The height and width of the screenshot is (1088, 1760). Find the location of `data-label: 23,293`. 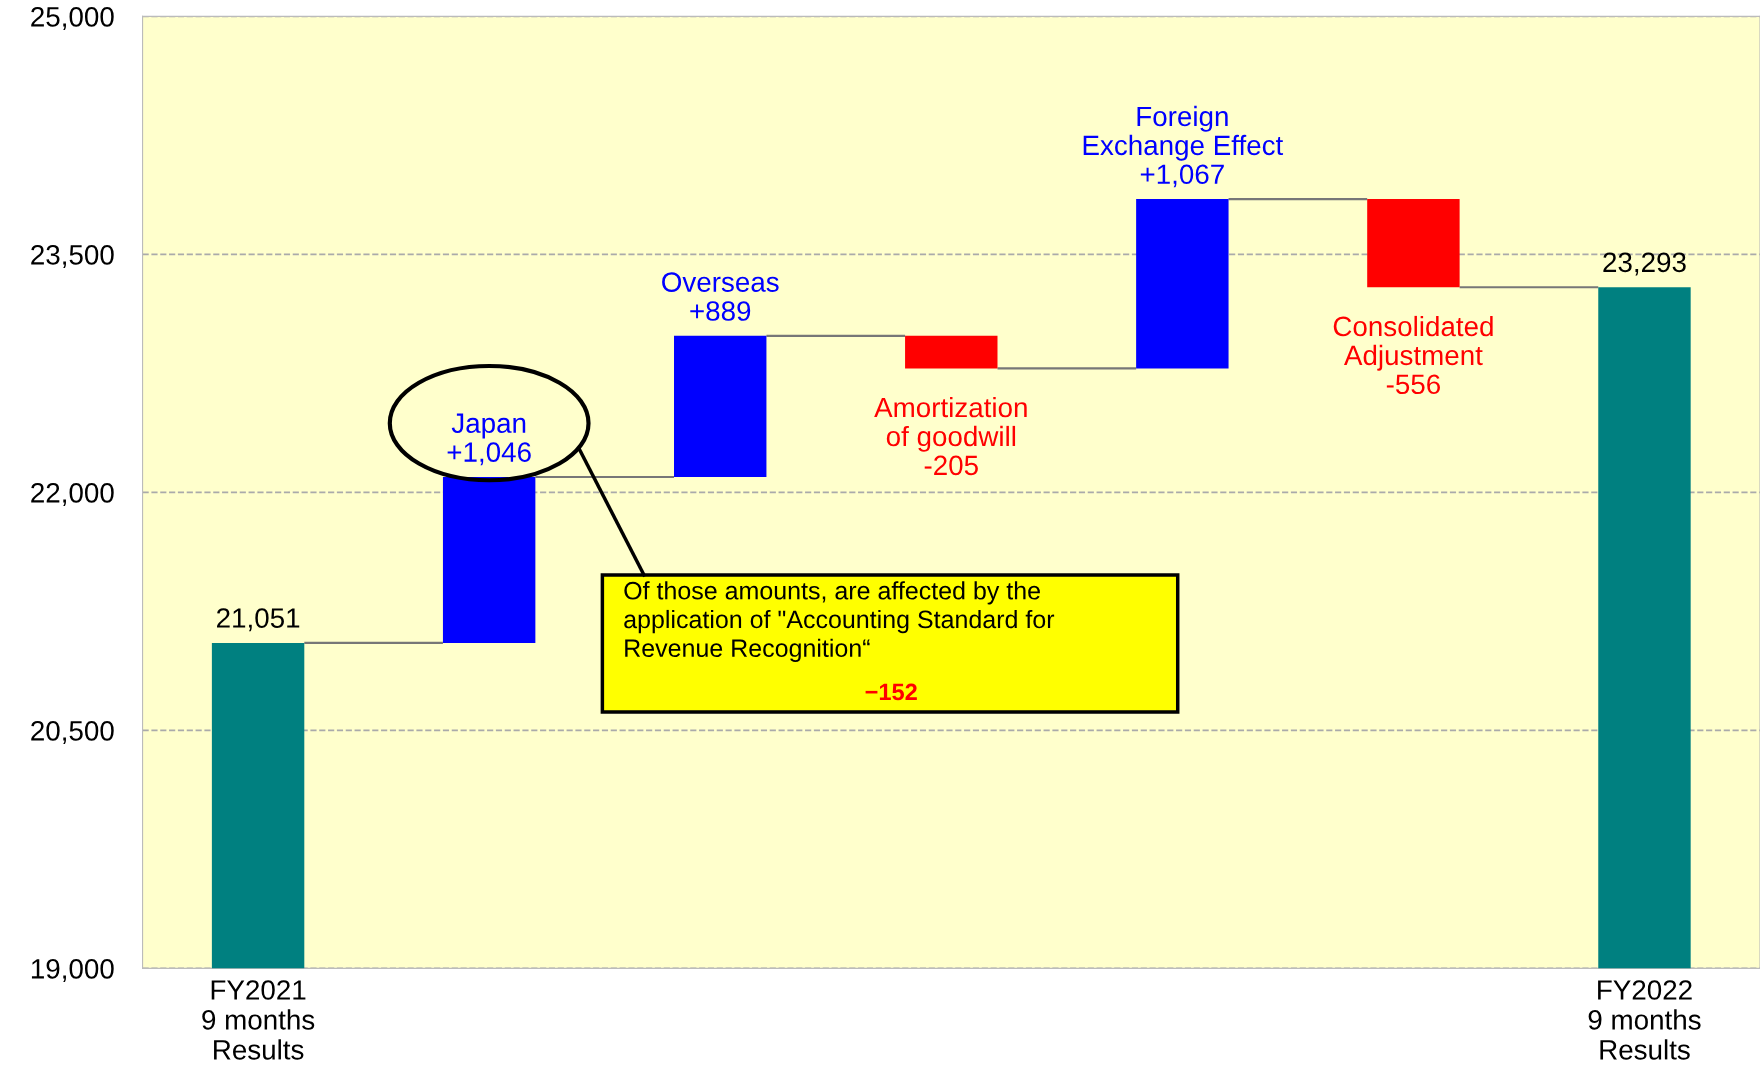

data-label: 23,293 is located at coordinates (1644, 264).